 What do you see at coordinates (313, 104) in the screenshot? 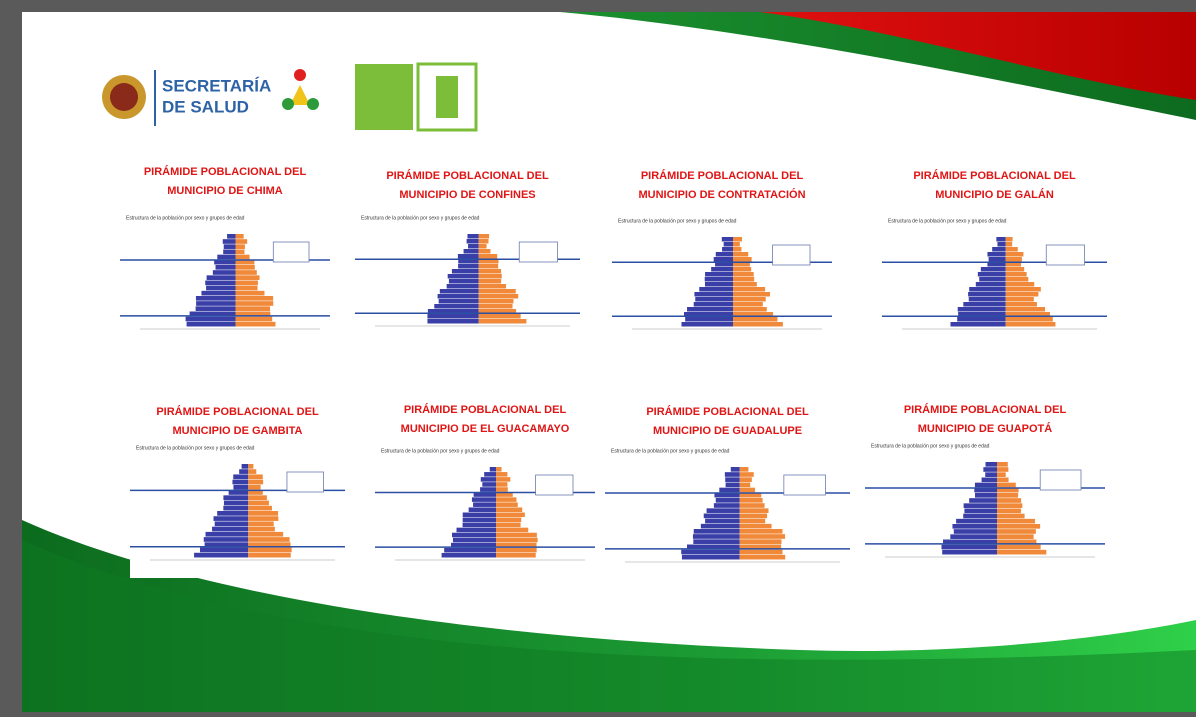
I see `logo-dot` at bounding box center [313, 104].